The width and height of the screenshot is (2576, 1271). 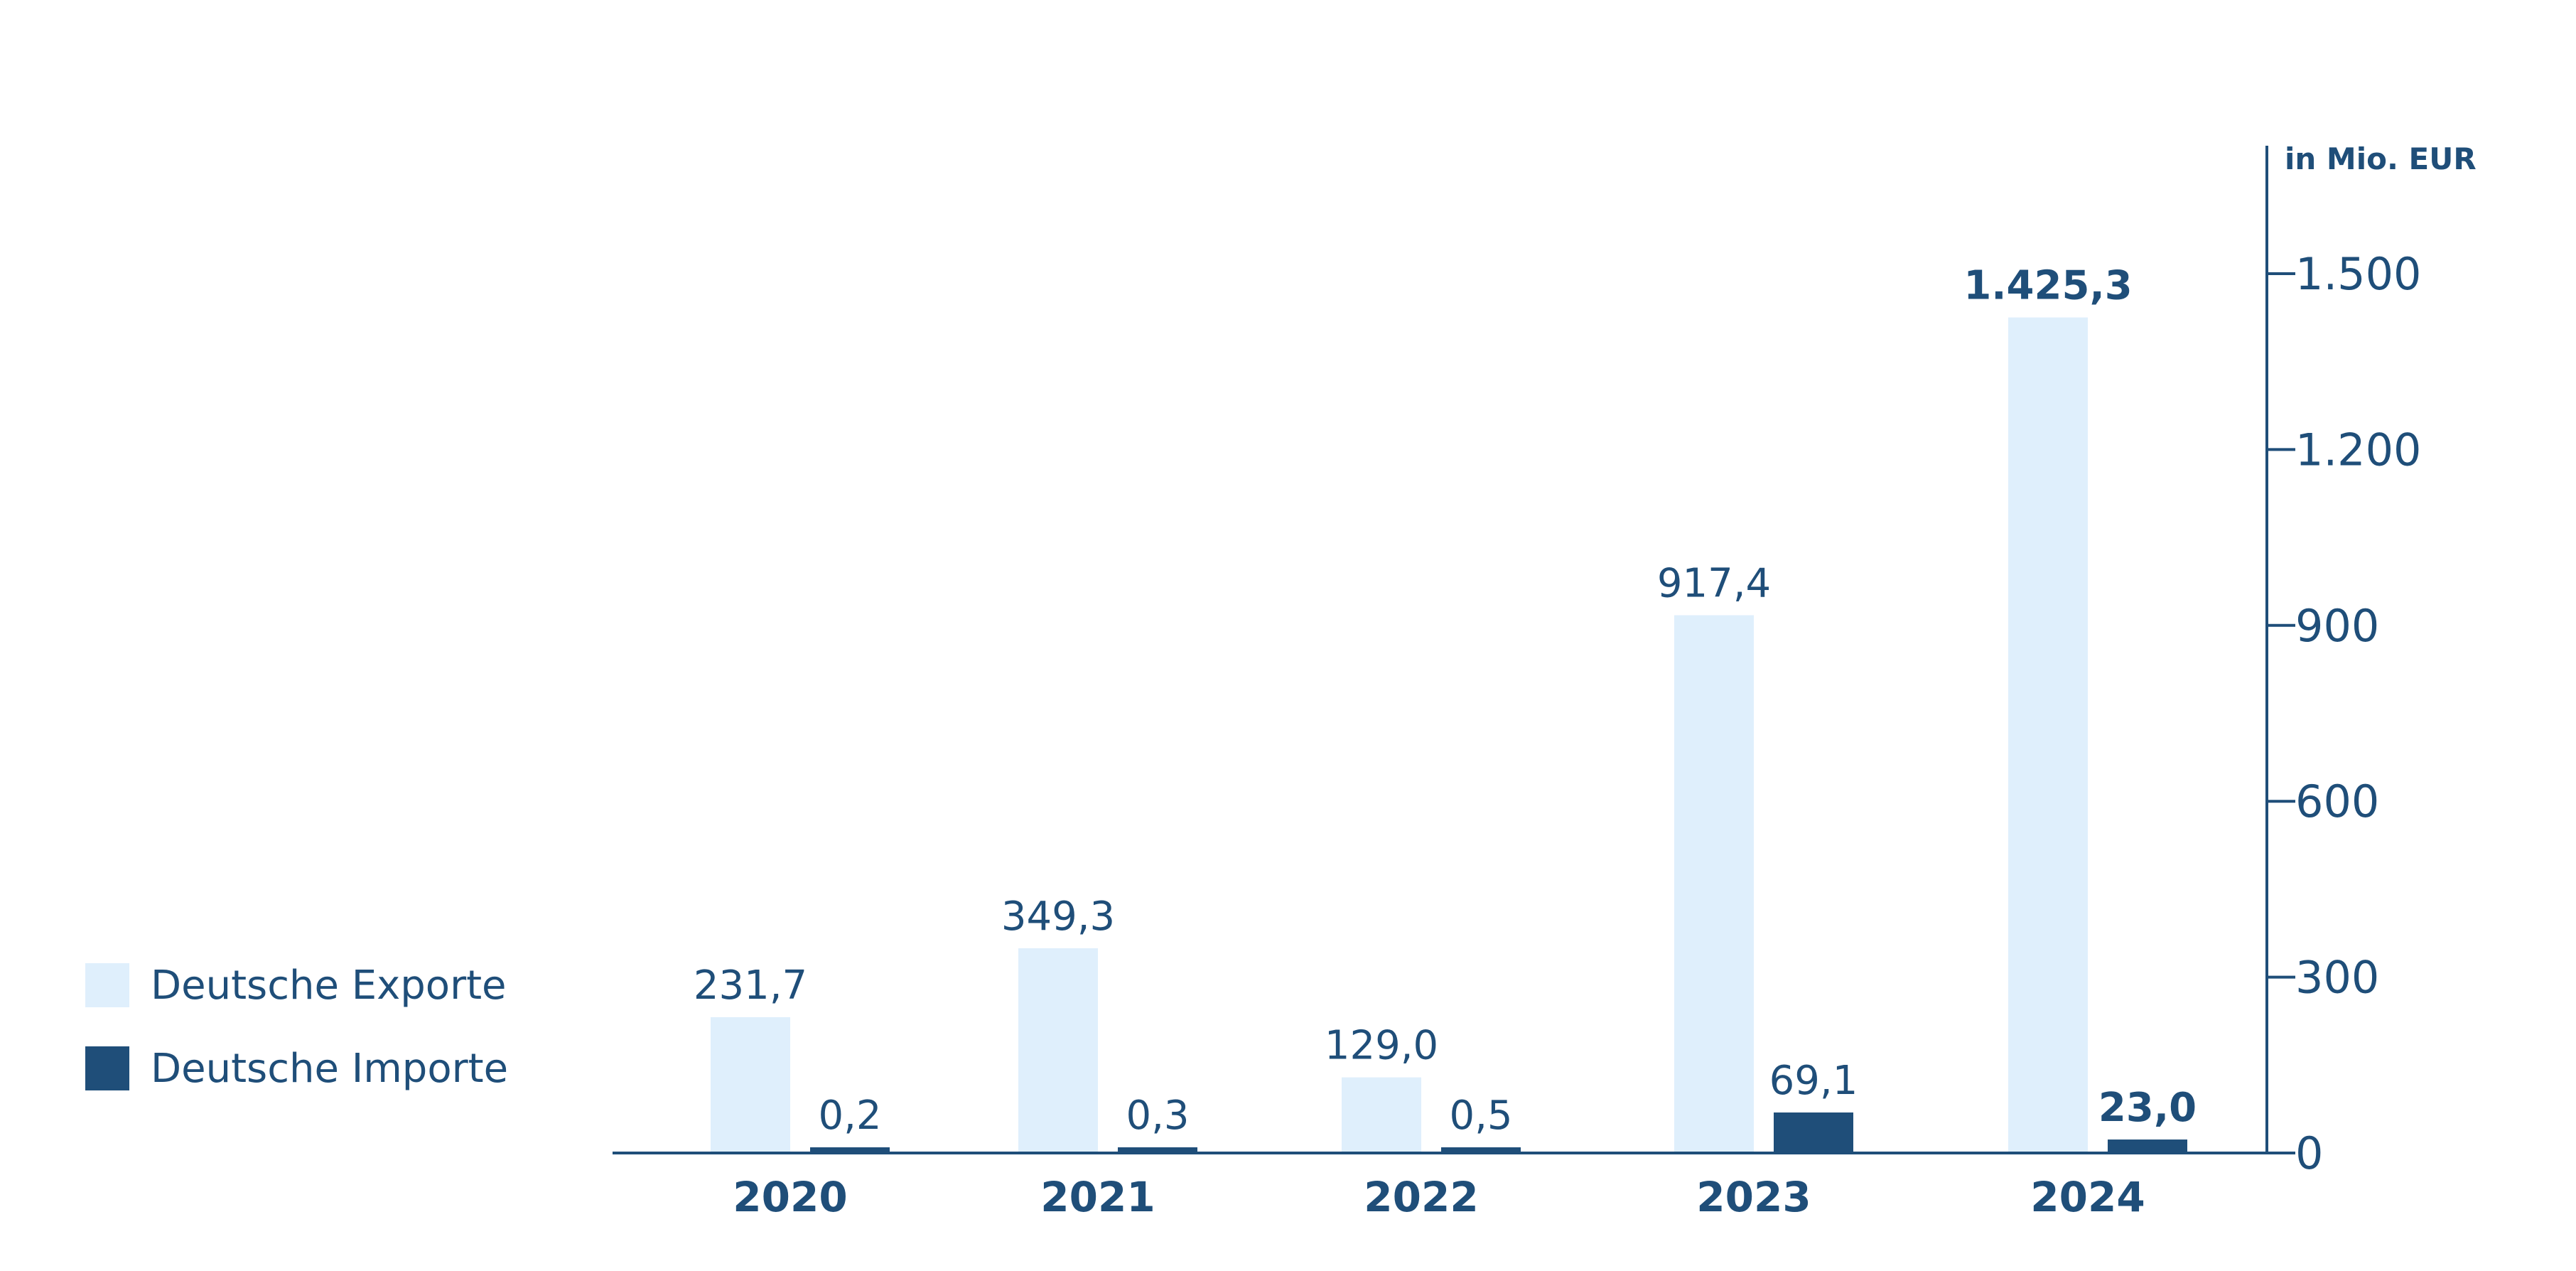 What do you see at coordinates (1382, 1115) in the screenshot?
I see `bar-exporte-2022` at bounding box center [1382, 1115].